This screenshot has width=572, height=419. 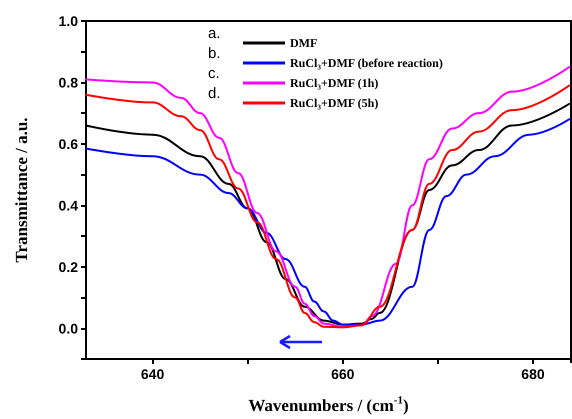 What do you see at coordinates (214, 53) in the screenshot?
I see `annotation: b.` at bounding box center [214, 53].